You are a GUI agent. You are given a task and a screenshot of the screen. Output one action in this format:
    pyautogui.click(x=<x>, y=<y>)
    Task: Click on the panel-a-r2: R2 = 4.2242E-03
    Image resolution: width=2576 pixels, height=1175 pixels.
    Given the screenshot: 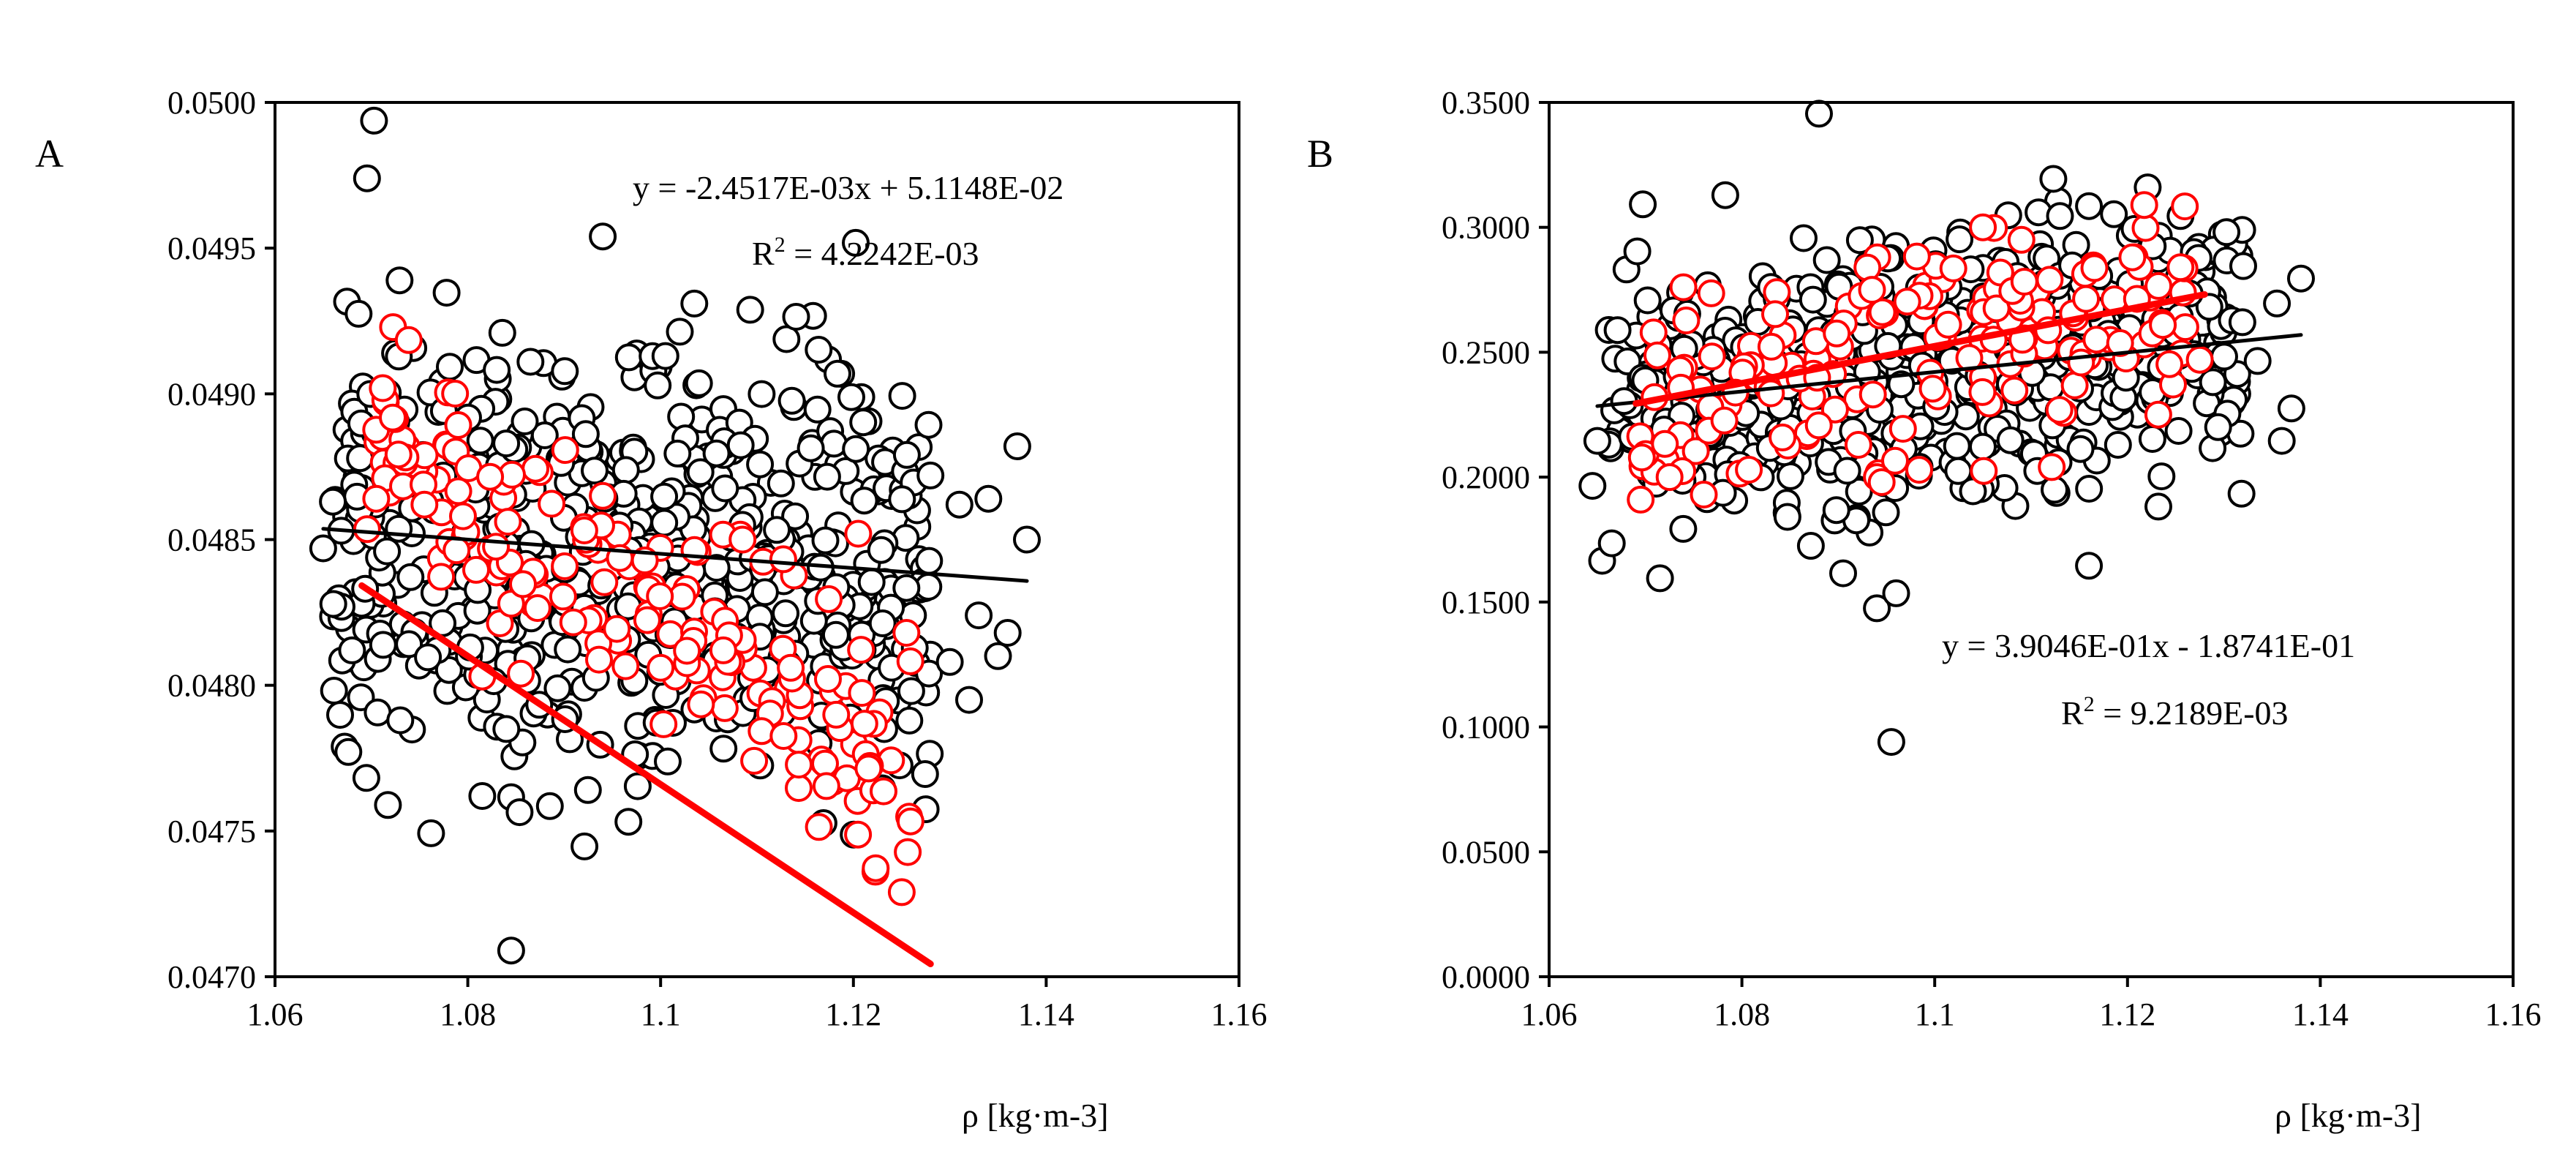 What is the action you would take?
    pyautogui.click(x=865, y=253)
    